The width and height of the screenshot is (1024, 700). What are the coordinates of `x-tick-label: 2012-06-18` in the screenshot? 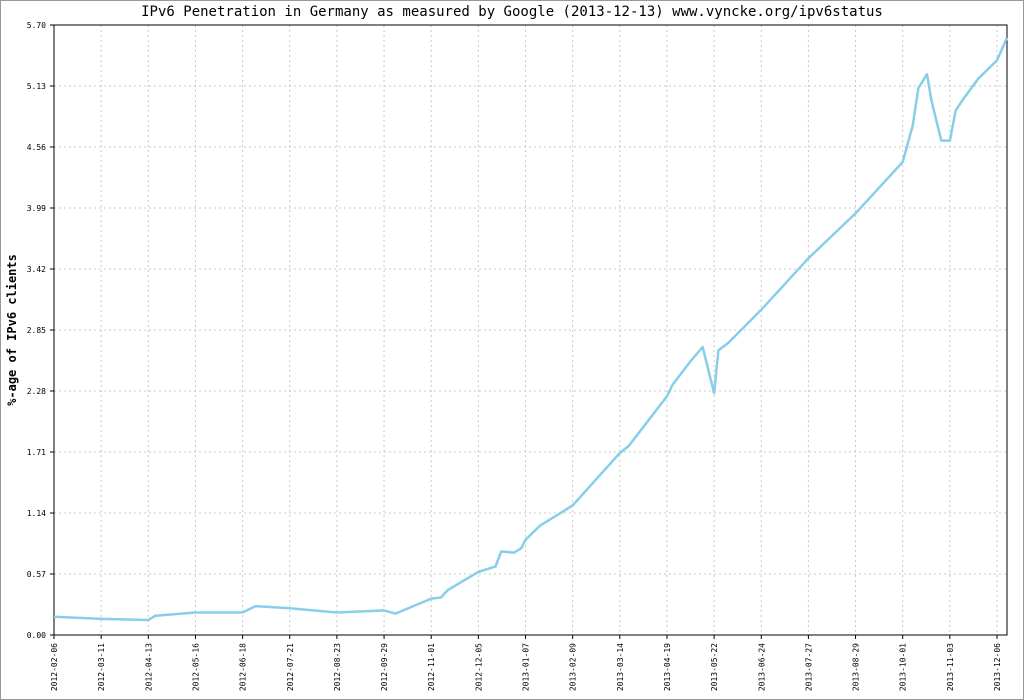 It's located at (243, 667).